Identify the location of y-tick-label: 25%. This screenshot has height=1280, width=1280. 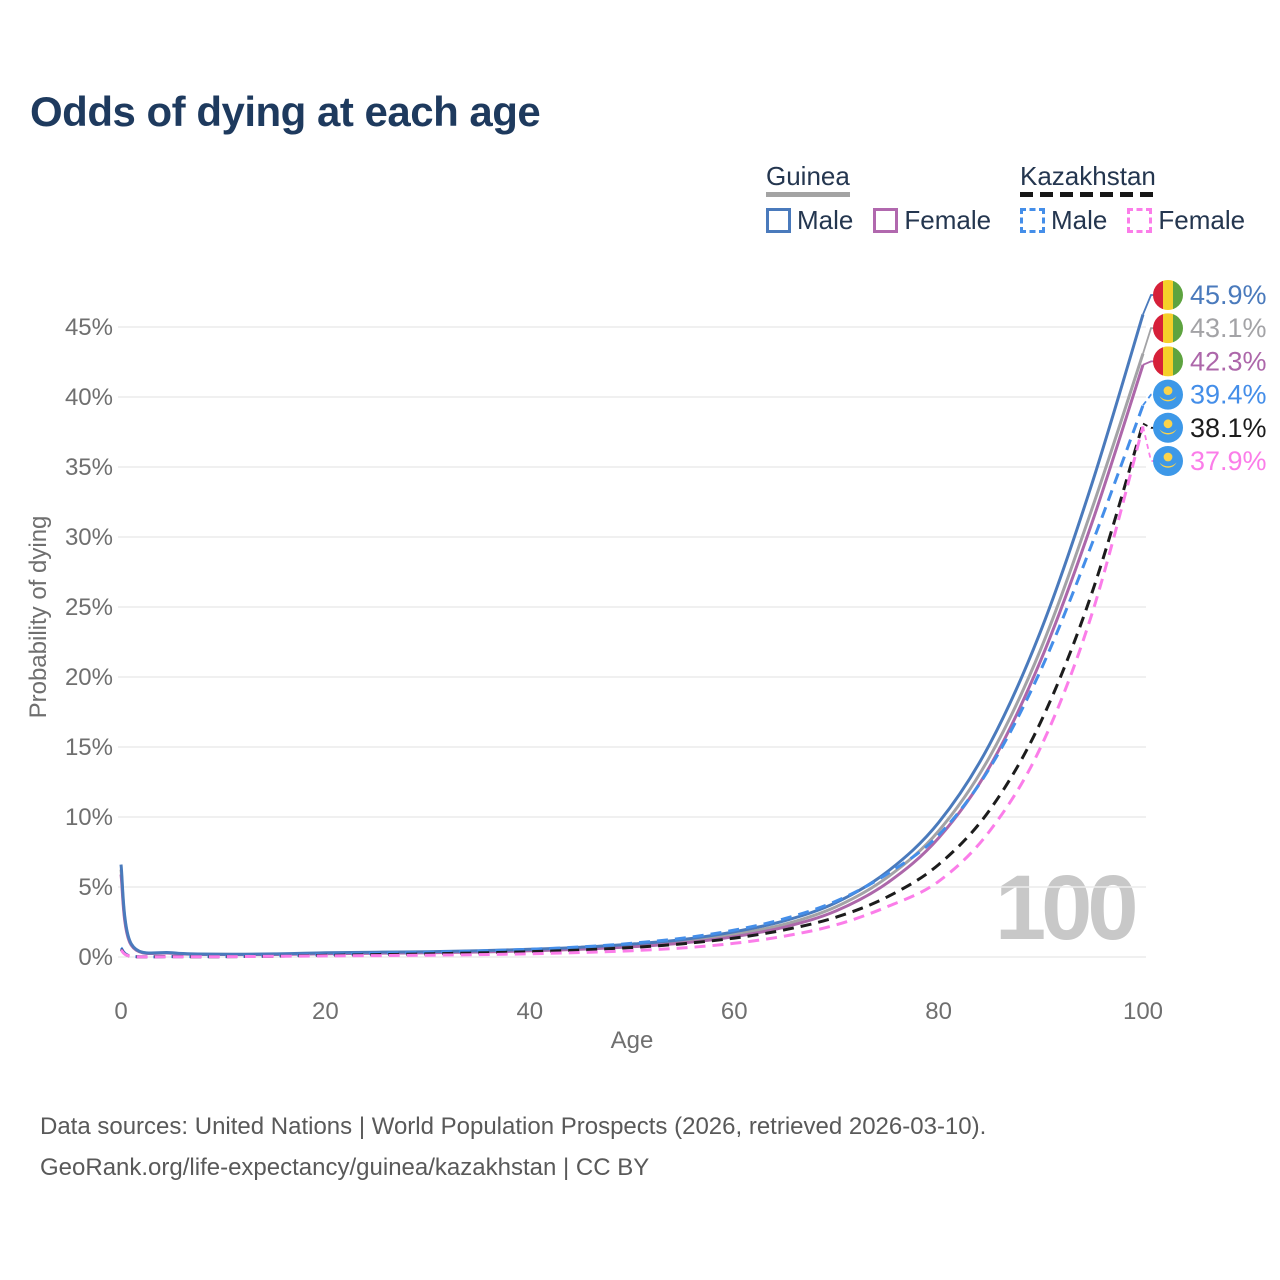
(89, 607).